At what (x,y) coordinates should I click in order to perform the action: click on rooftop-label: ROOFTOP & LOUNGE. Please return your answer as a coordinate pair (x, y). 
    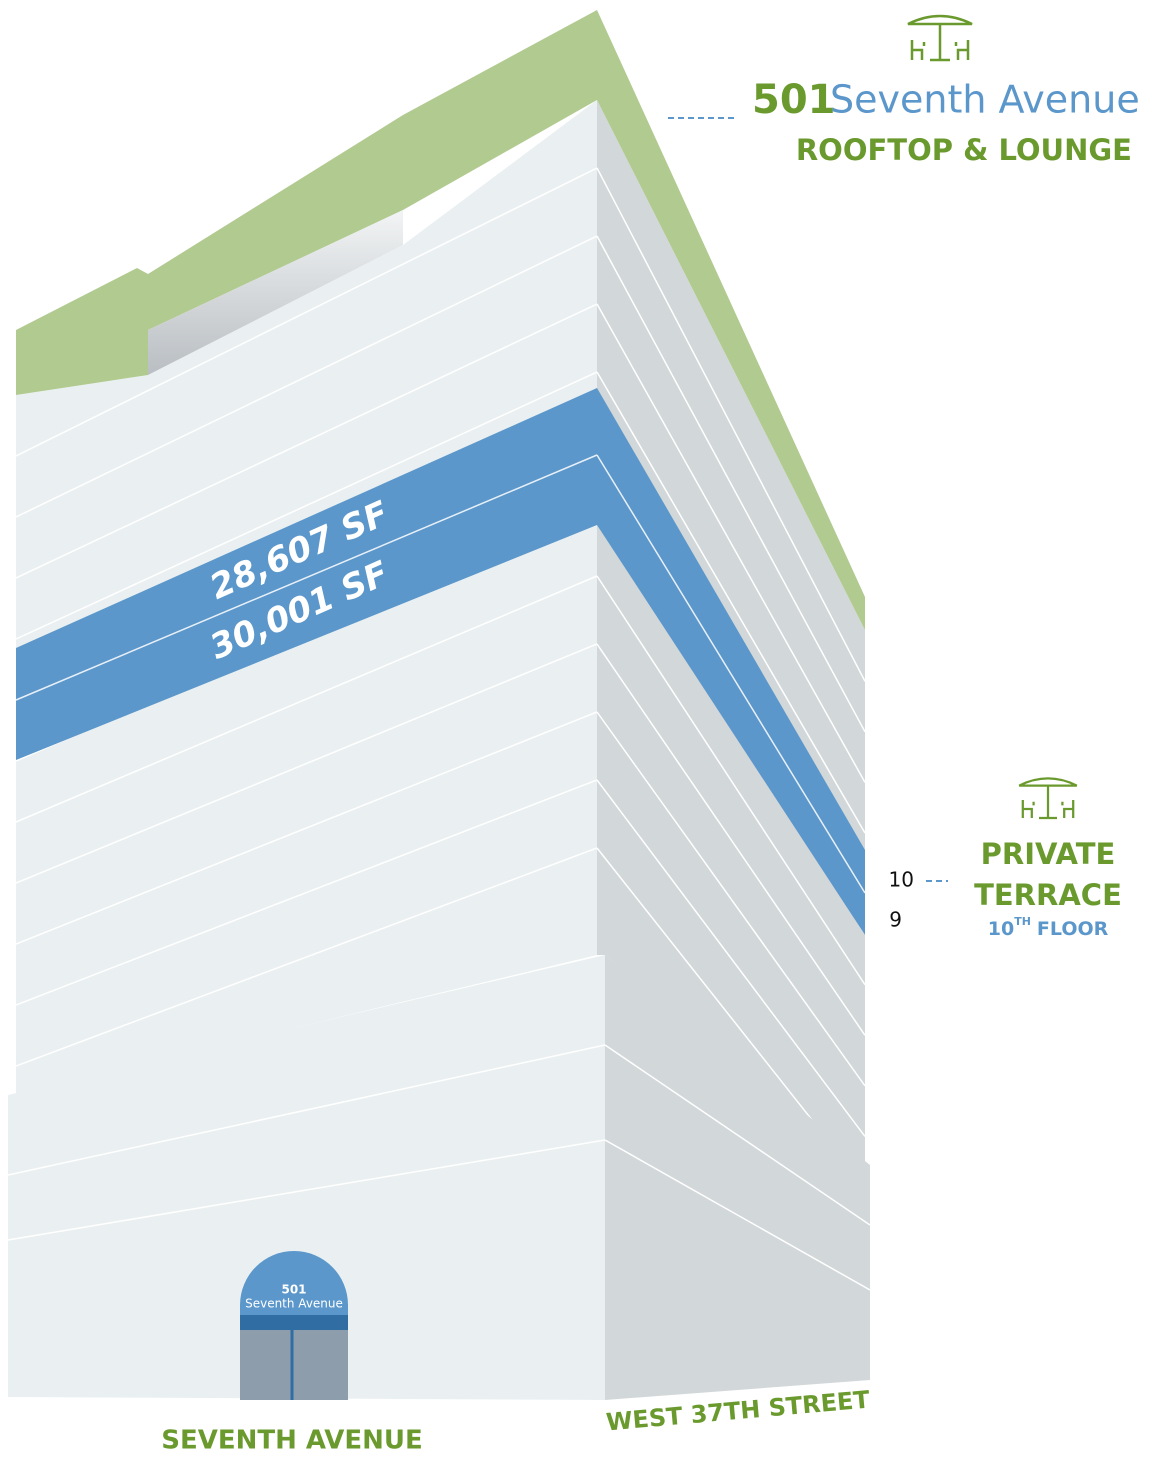
    Looking at the image, I should click on (964, 150).